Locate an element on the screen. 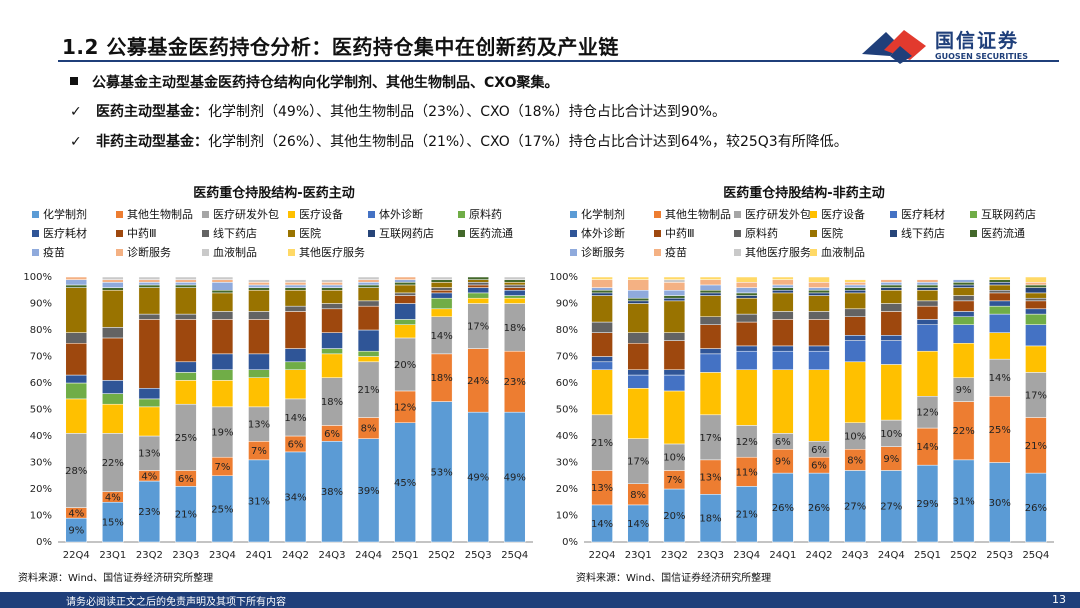 The width and height of the screenshot is (1080, 608). data-label: 17% is located at coordinates (710, 438).